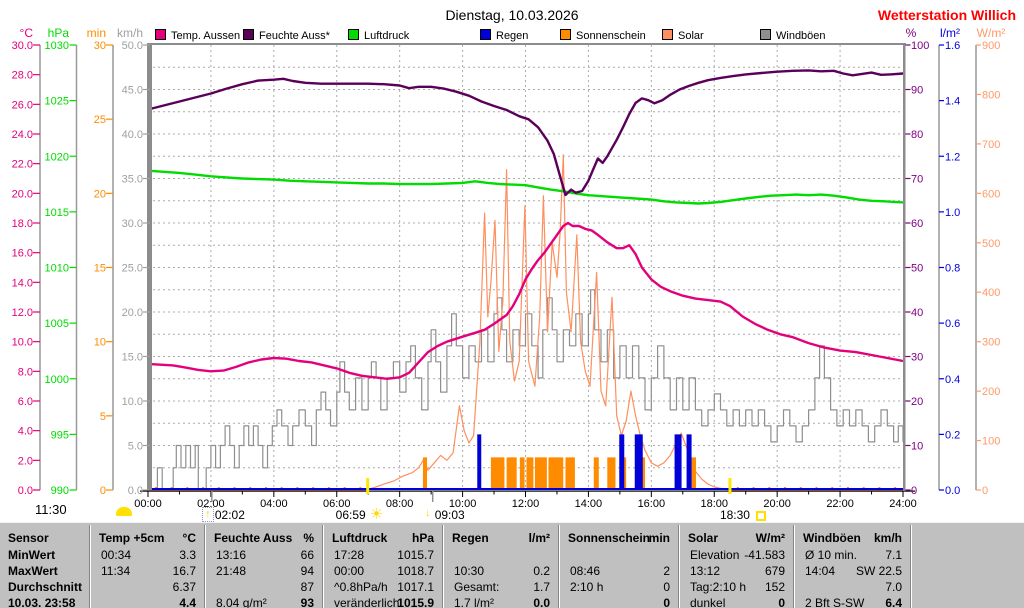  I want to click on table-cell-value: -41.583, so click(764, 555).